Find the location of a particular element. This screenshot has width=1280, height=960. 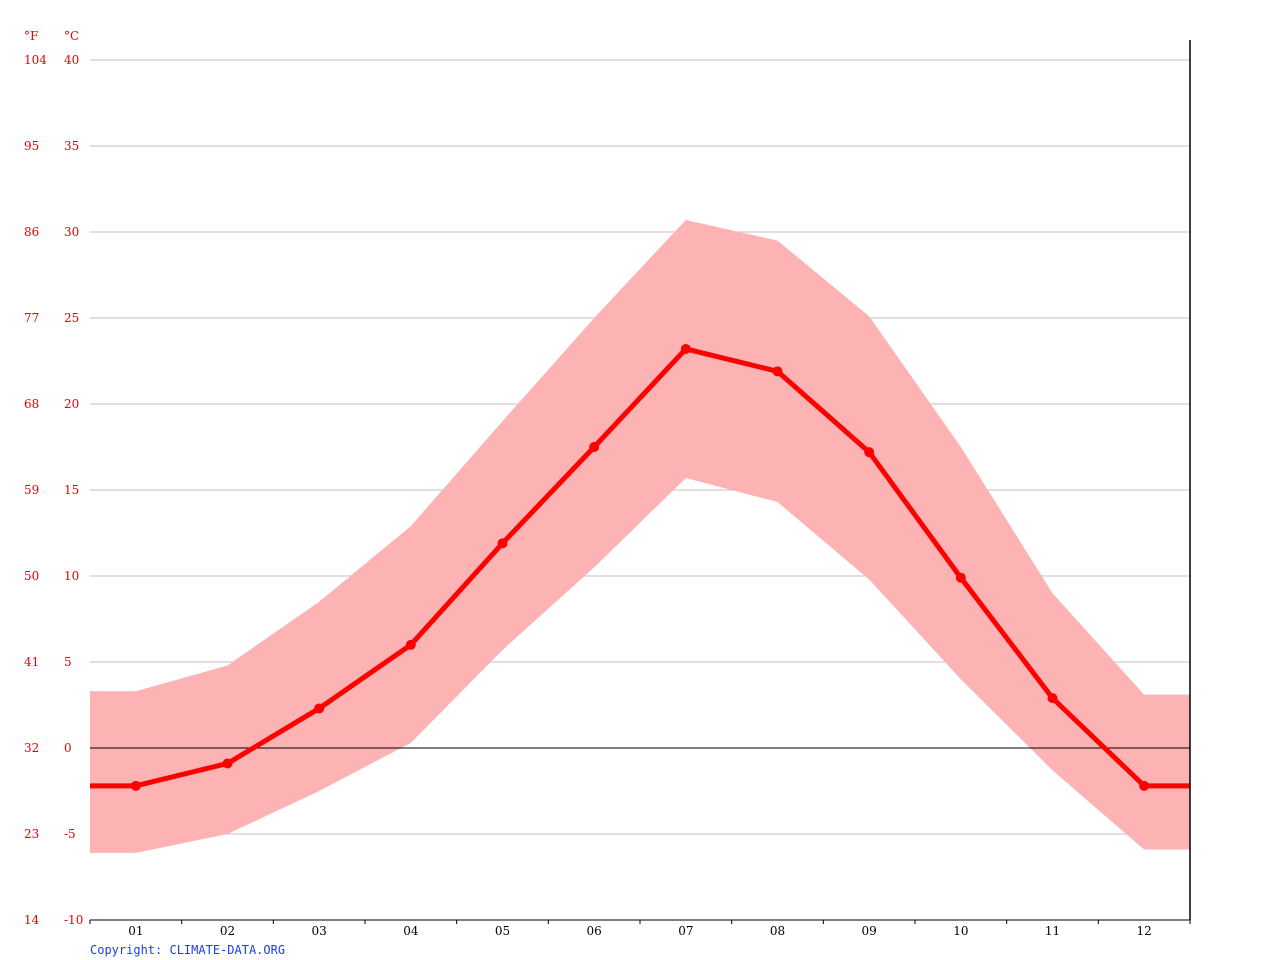

x-tick-label: 11 is located at coordinates (1052, 931).